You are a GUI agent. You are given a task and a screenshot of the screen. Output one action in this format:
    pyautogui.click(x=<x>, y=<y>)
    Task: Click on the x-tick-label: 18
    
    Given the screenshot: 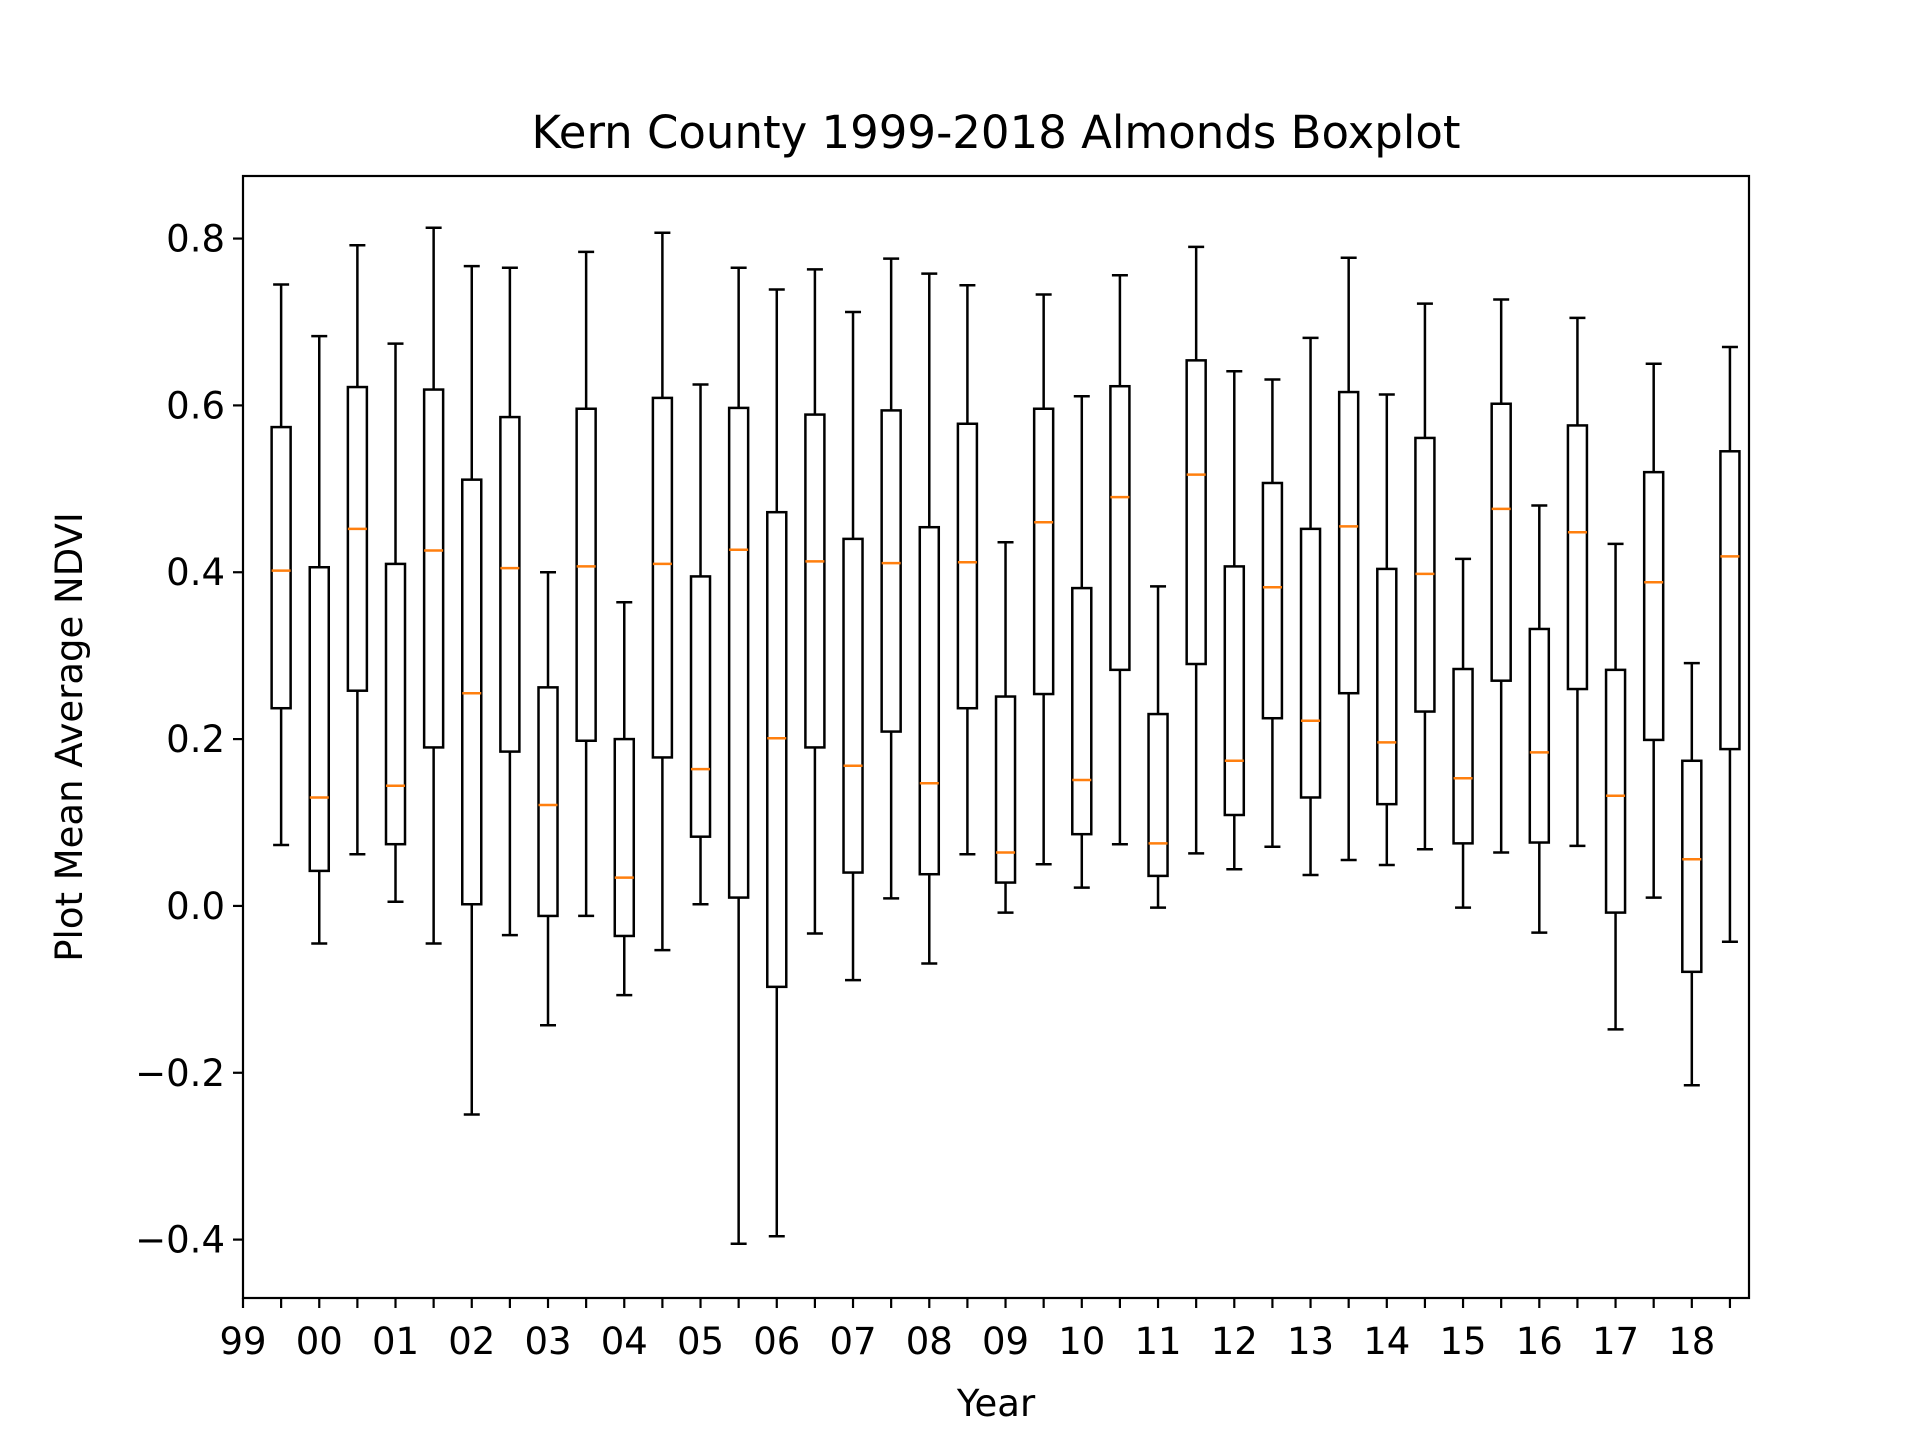 What is the action you would take?
    pyautogui.click(x=1691, y=1341)
    